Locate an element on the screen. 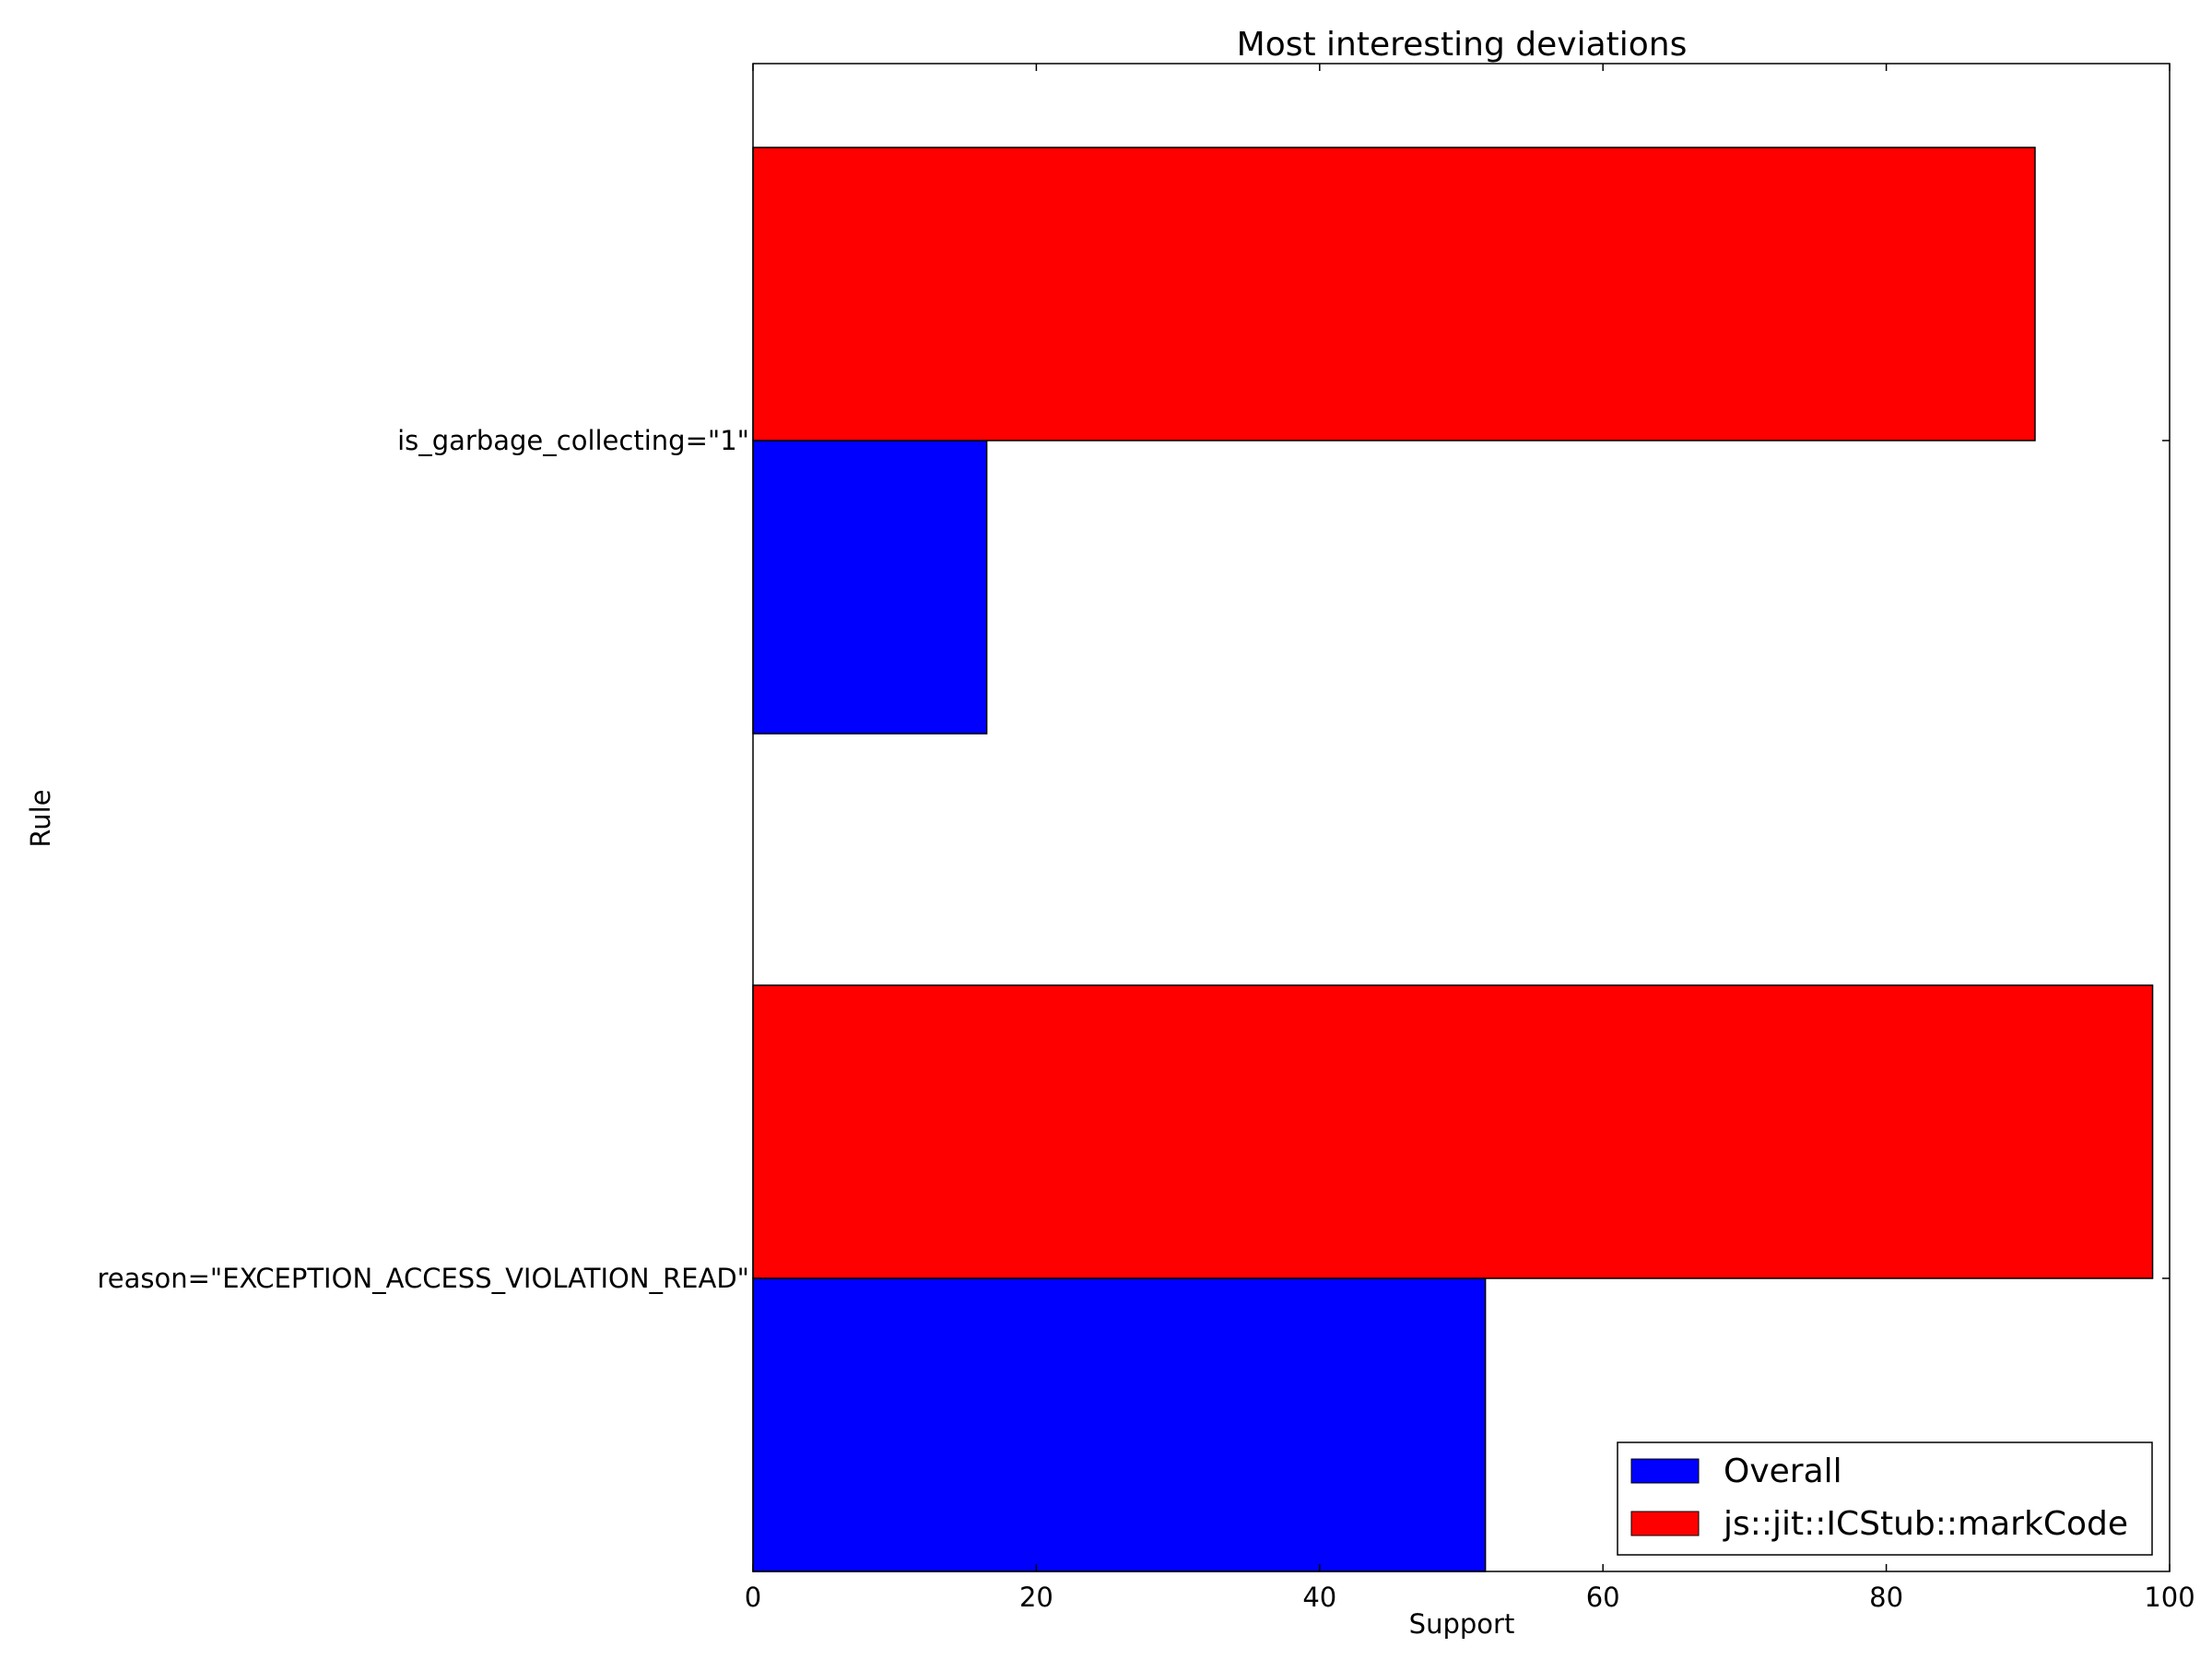  legend-box is located at coordinates (1885, 1498).